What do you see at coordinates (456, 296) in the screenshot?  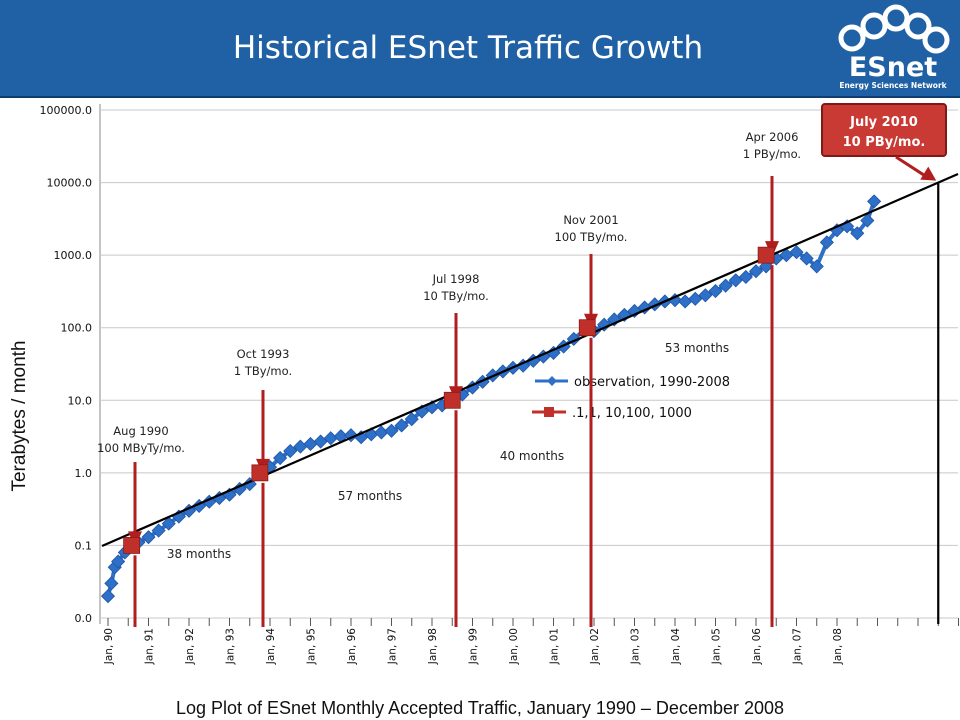 I see `milestone-label-rate: 10 TBy/mo.` at bounding box center [456, 296].